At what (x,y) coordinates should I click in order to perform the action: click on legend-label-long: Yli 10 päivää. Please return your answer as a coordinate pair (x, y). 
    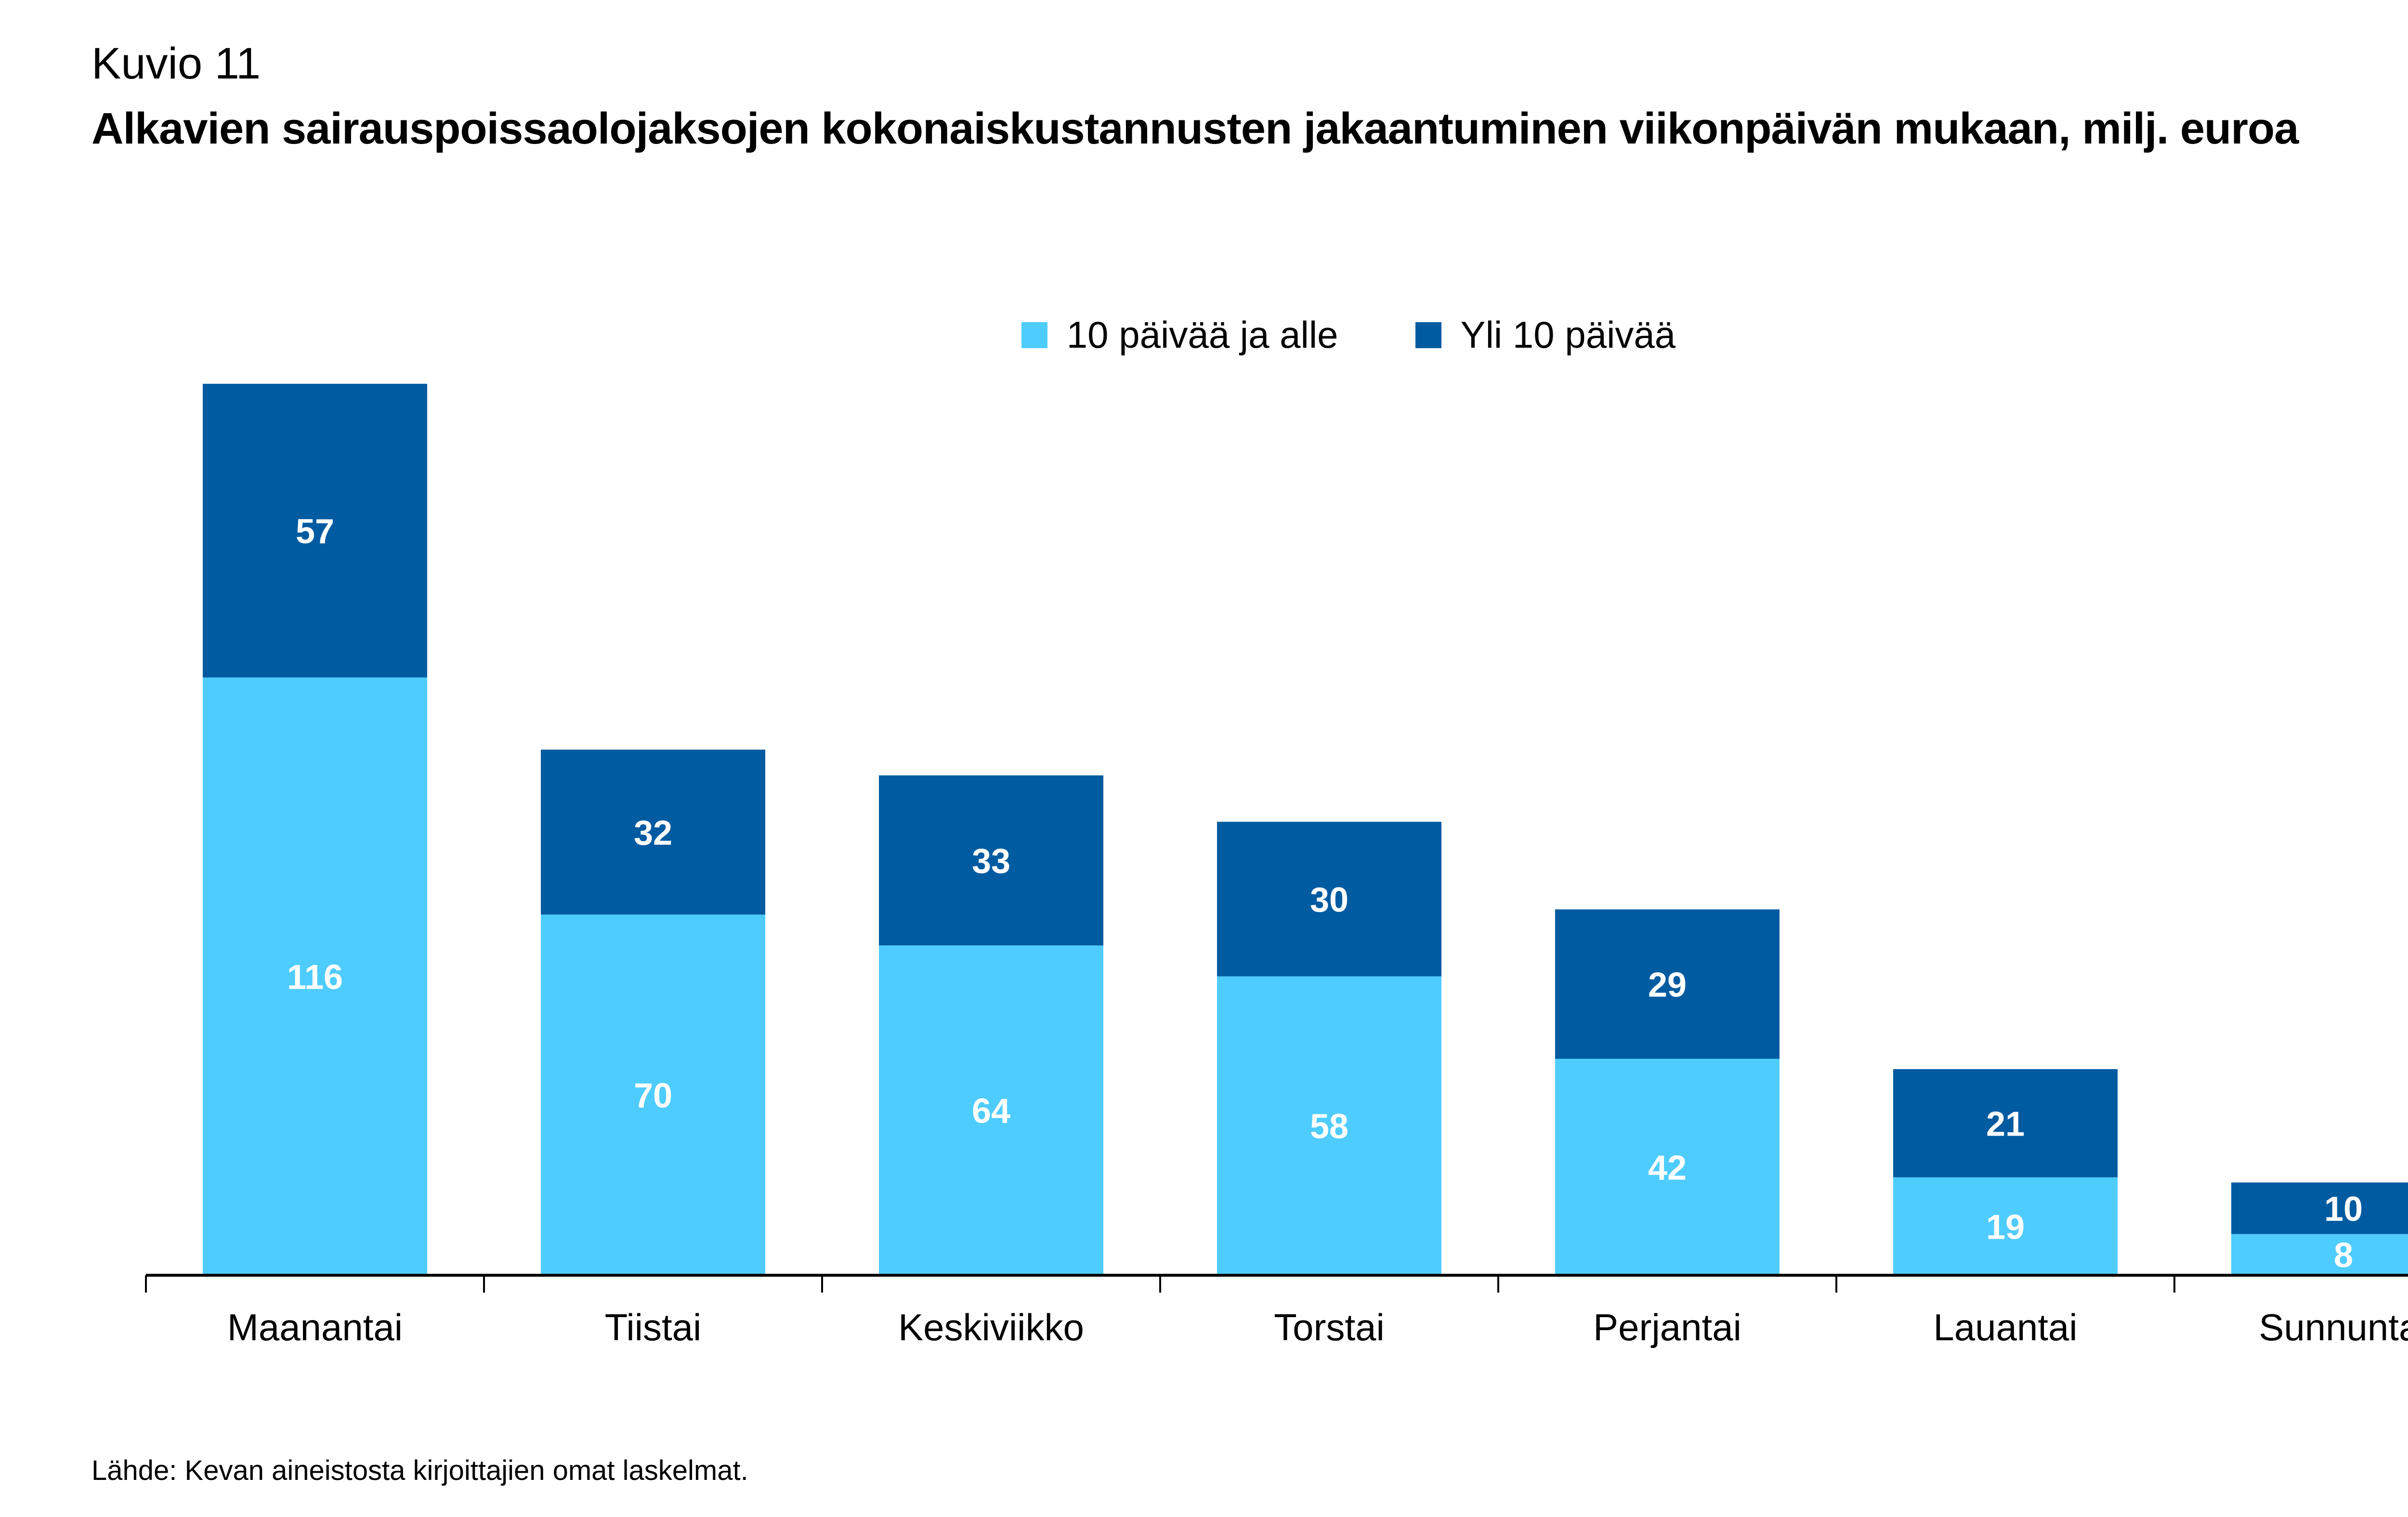
    Looking at the image, I should click on (1568, 335).